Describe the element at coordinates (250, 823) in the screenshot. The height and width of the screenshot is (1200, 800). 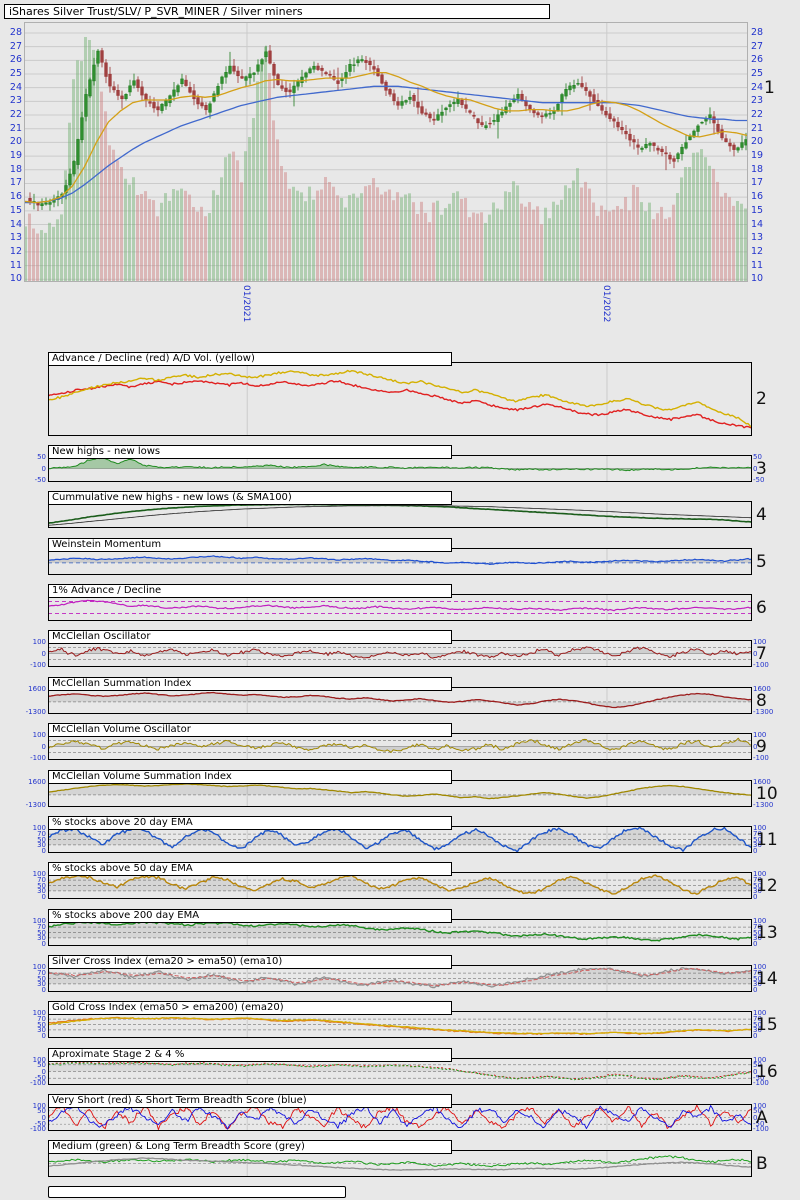
I see `panel-11-title: % stocks above 20 day EMA` at that location.